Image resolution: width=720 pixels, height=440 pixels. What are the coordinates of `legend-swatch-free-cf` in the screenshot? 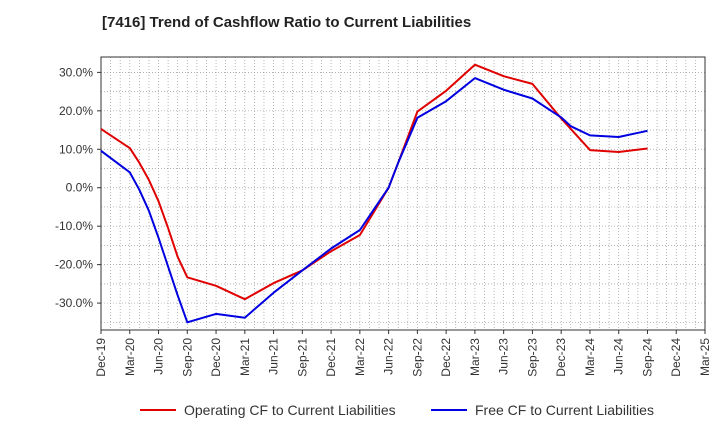 It's located at (449, 410).